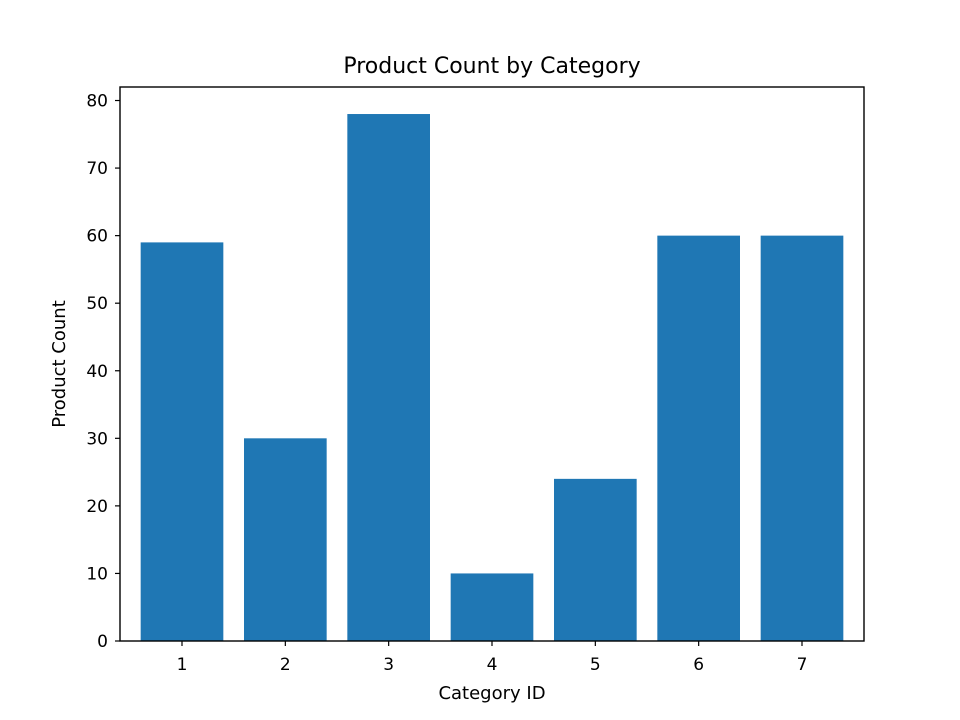 This screenshot has height=720, width=960. What do you see at coordinates (102, 642) in the screenshot?
I see `y-tick-label: 0` at bounding box center [102, 642].